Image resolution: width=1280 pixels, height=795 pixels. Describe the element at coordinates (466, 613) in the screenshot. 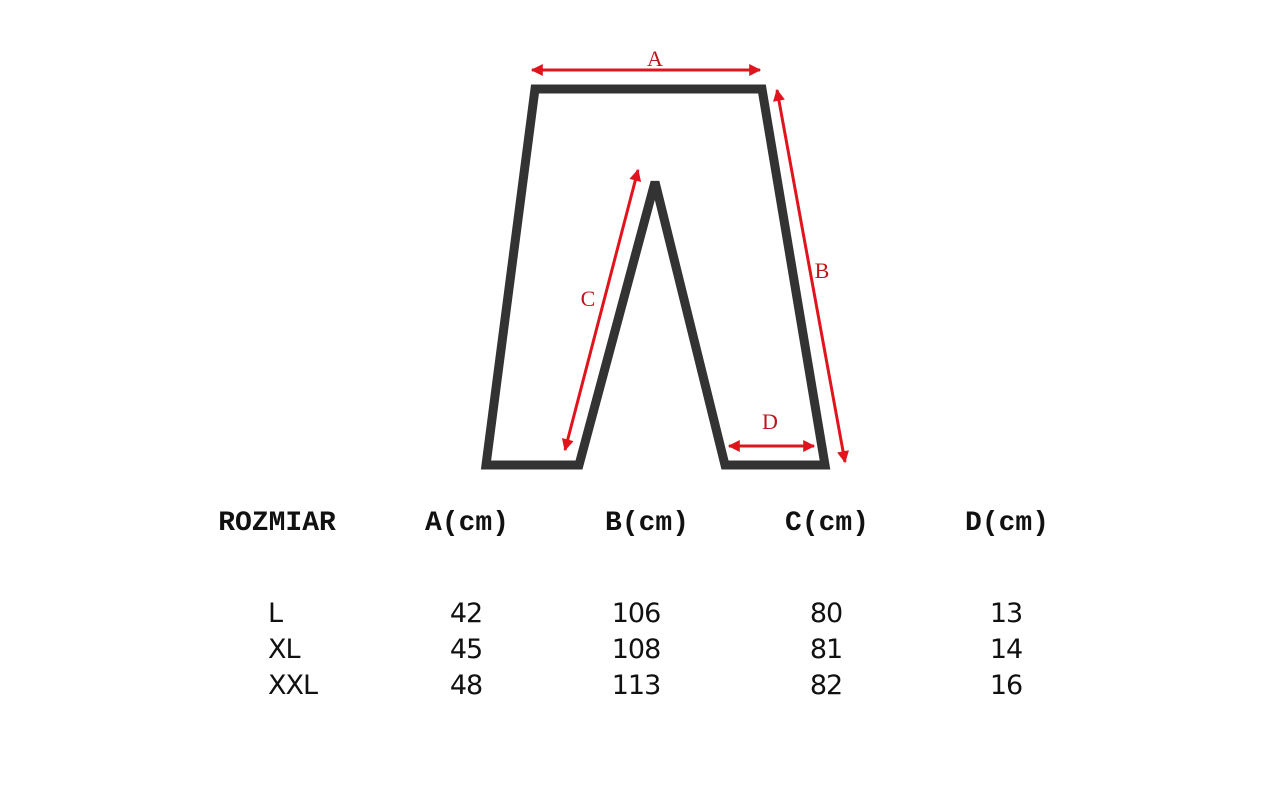

I see `measurement-cell: 42` at that location.